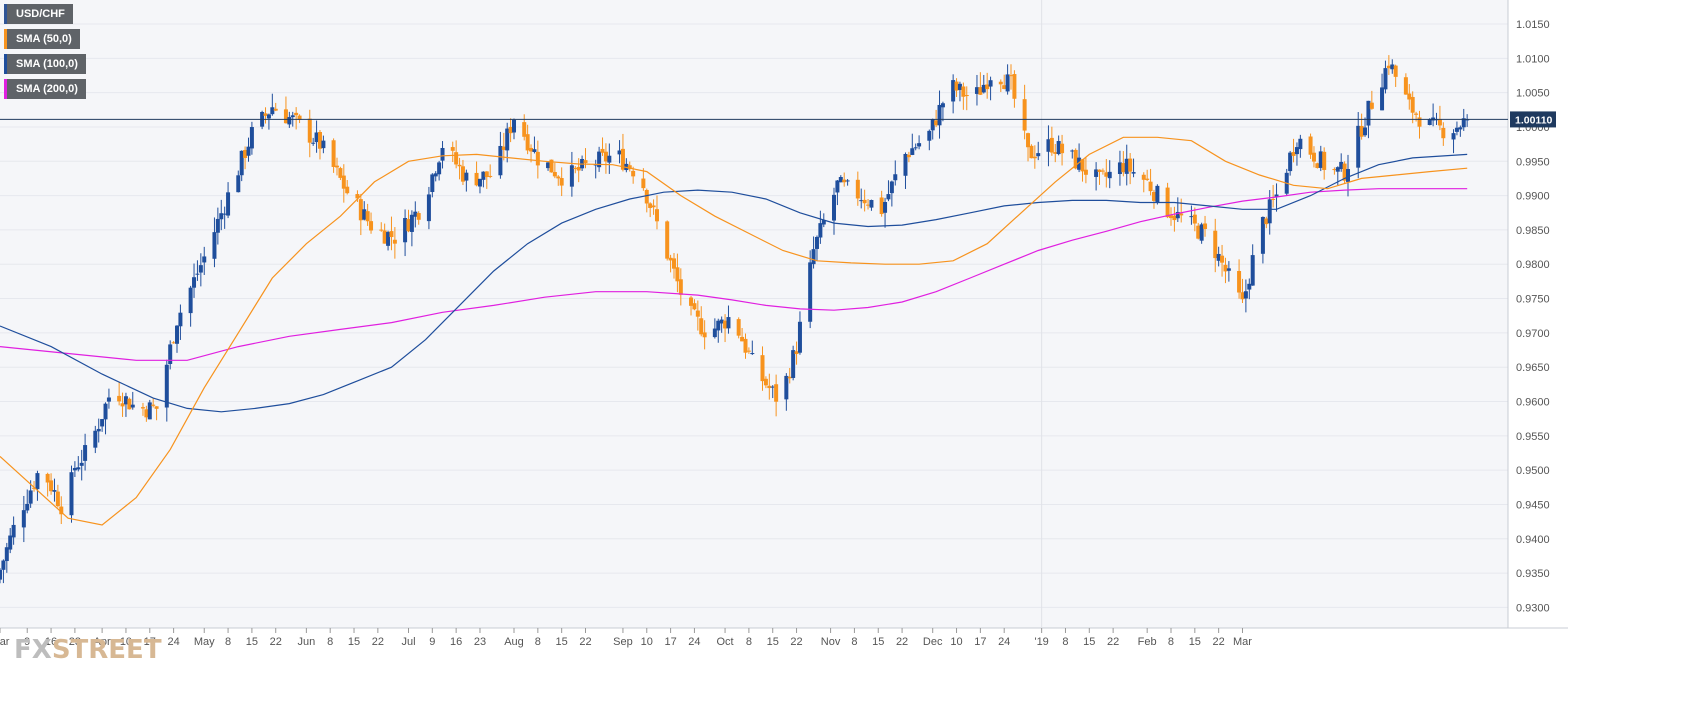 The width and height of the screenshot is (1707, 712). I want to click on y-tick-label: 0.9400, so click(1533, 540).